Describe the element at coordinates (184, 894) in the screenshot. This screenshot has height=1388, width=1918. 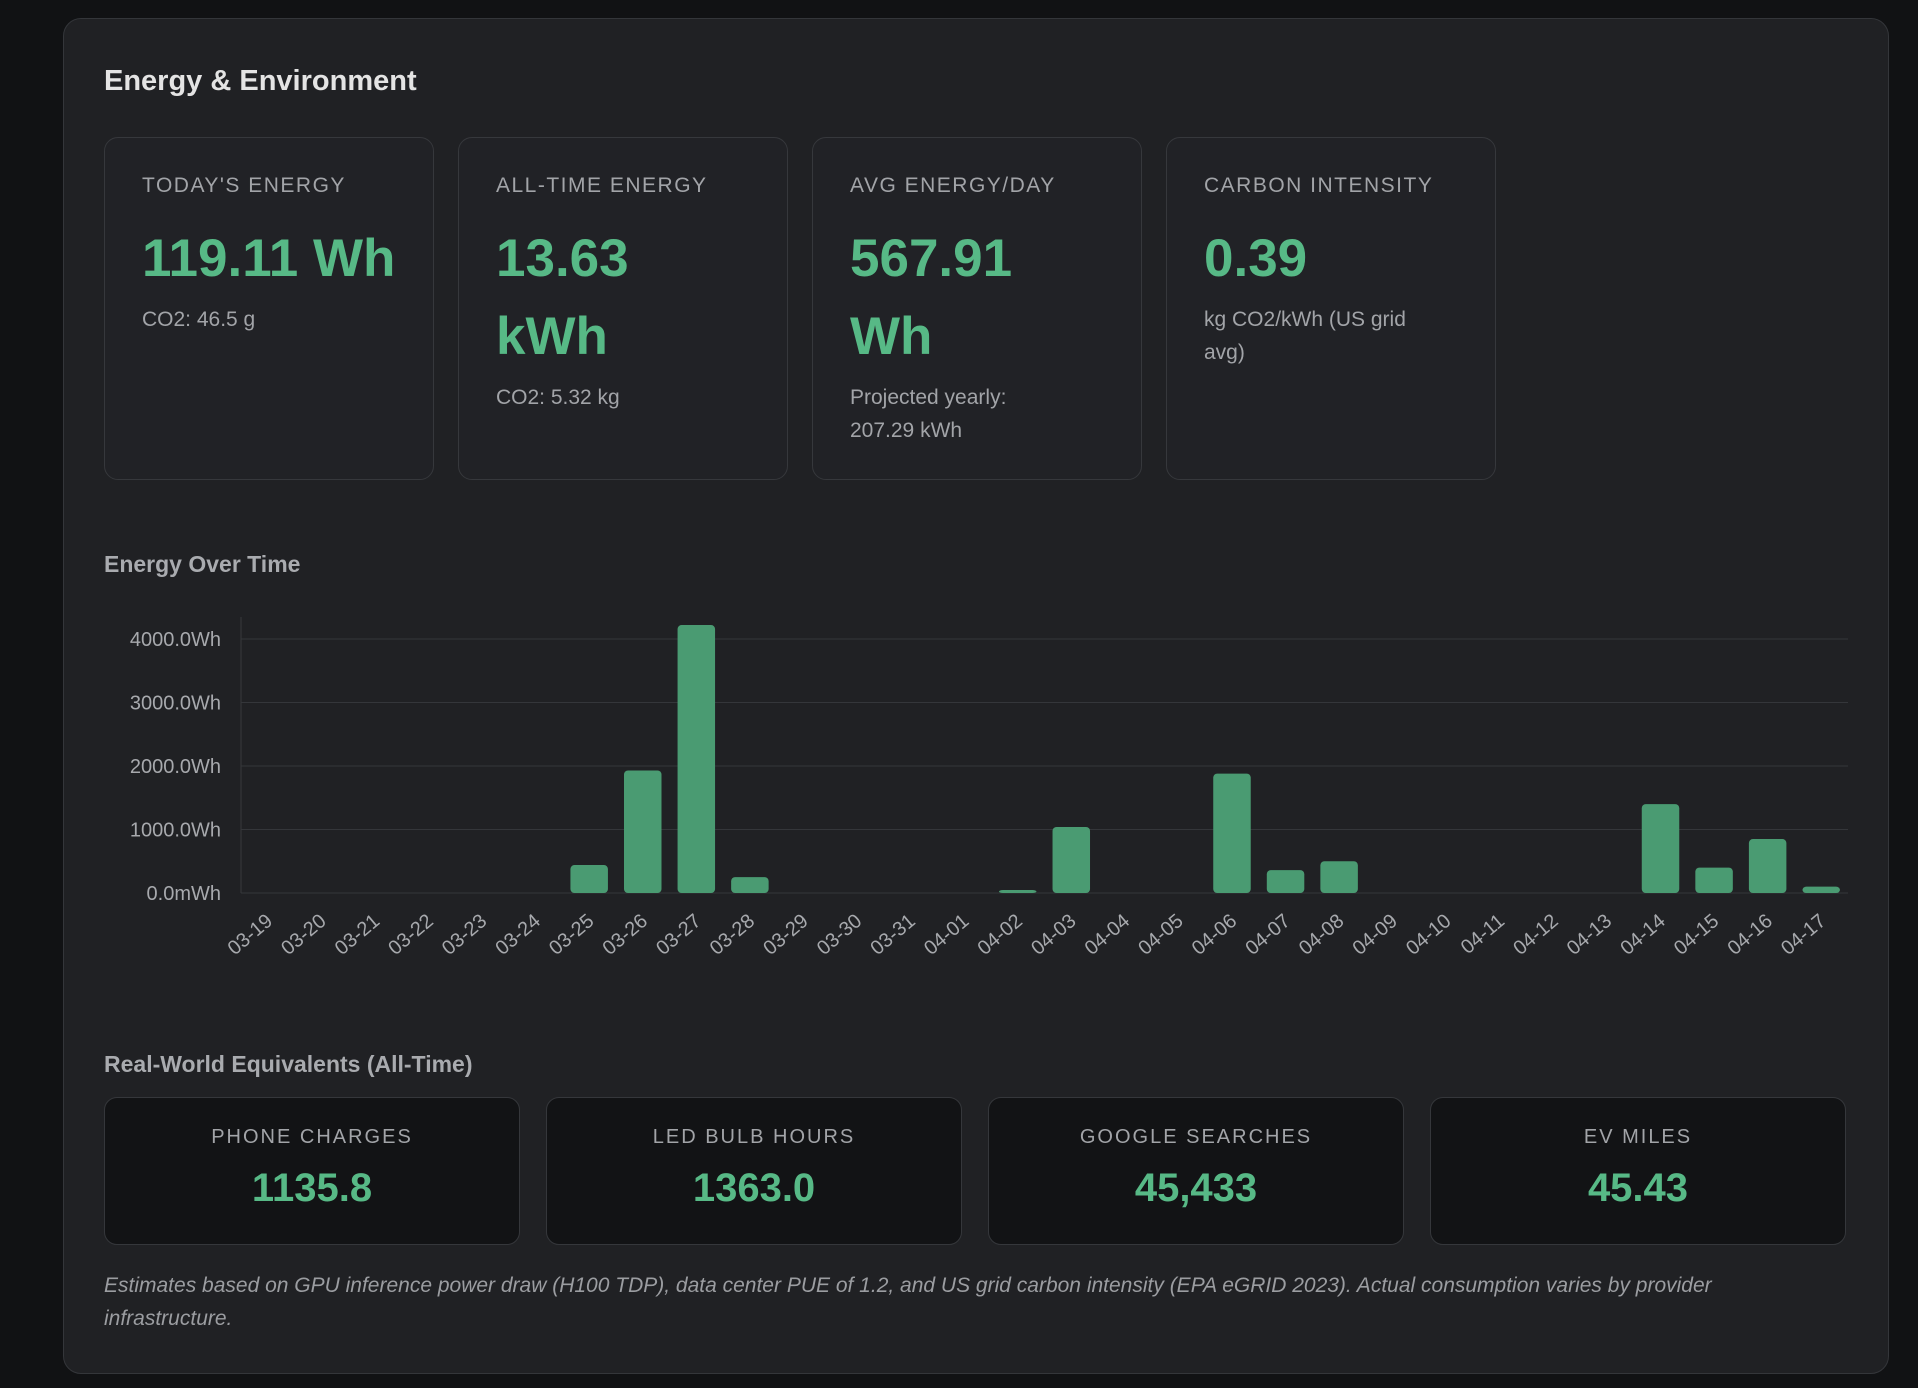
I see `y-tick-label: 0.0mWh` at that location.